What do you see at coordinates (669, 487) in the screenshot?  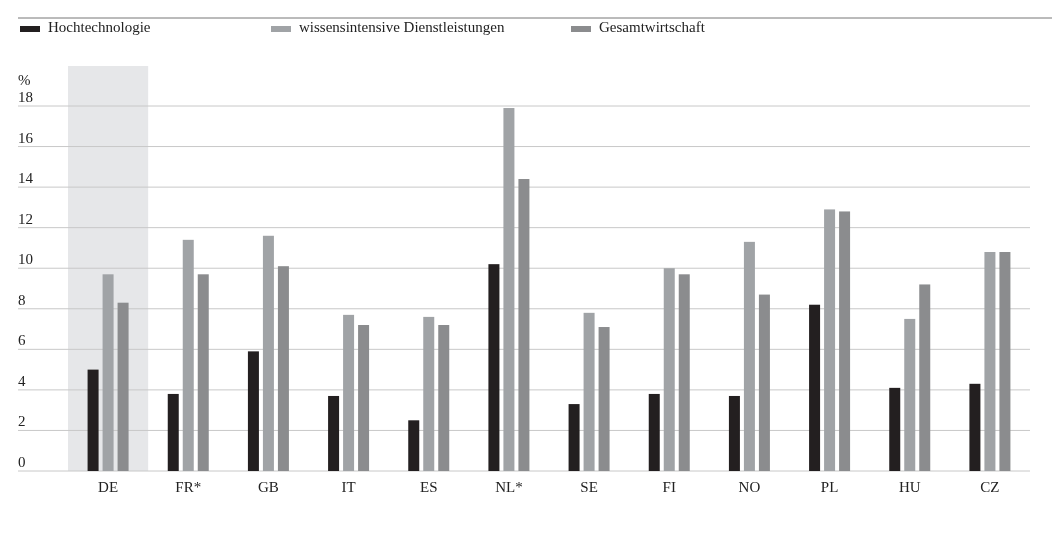 I see `x-tick-label: FI` at bounding box center [669, 487].